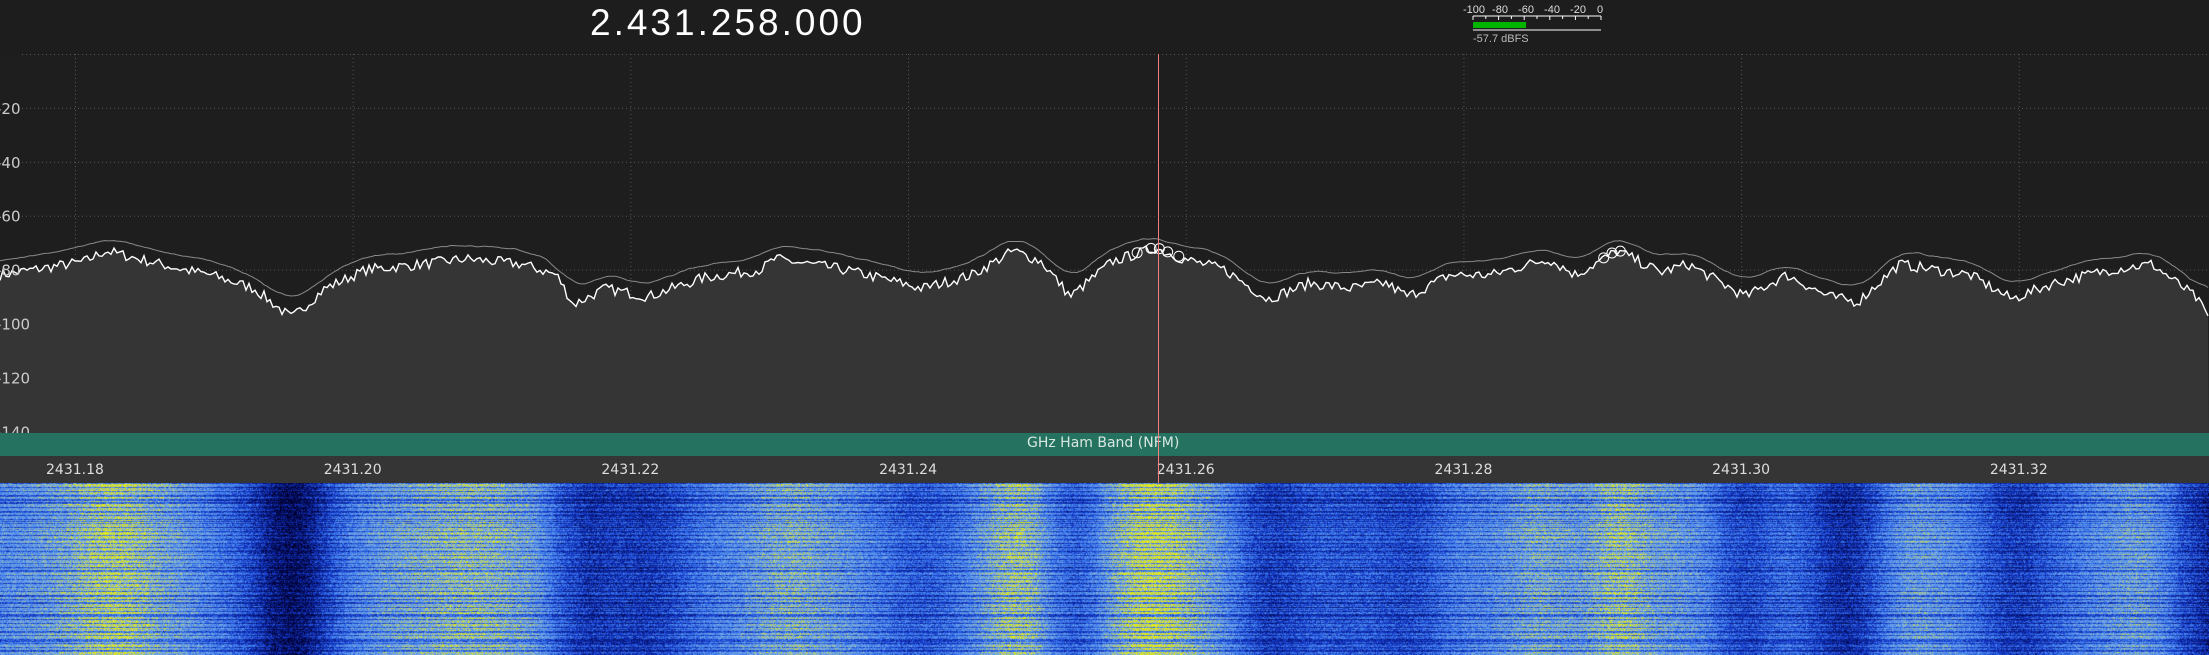 This screenshot has width=2209, height=655. I want to click on x-tick-label: 2431.32, so click(2018, 470).